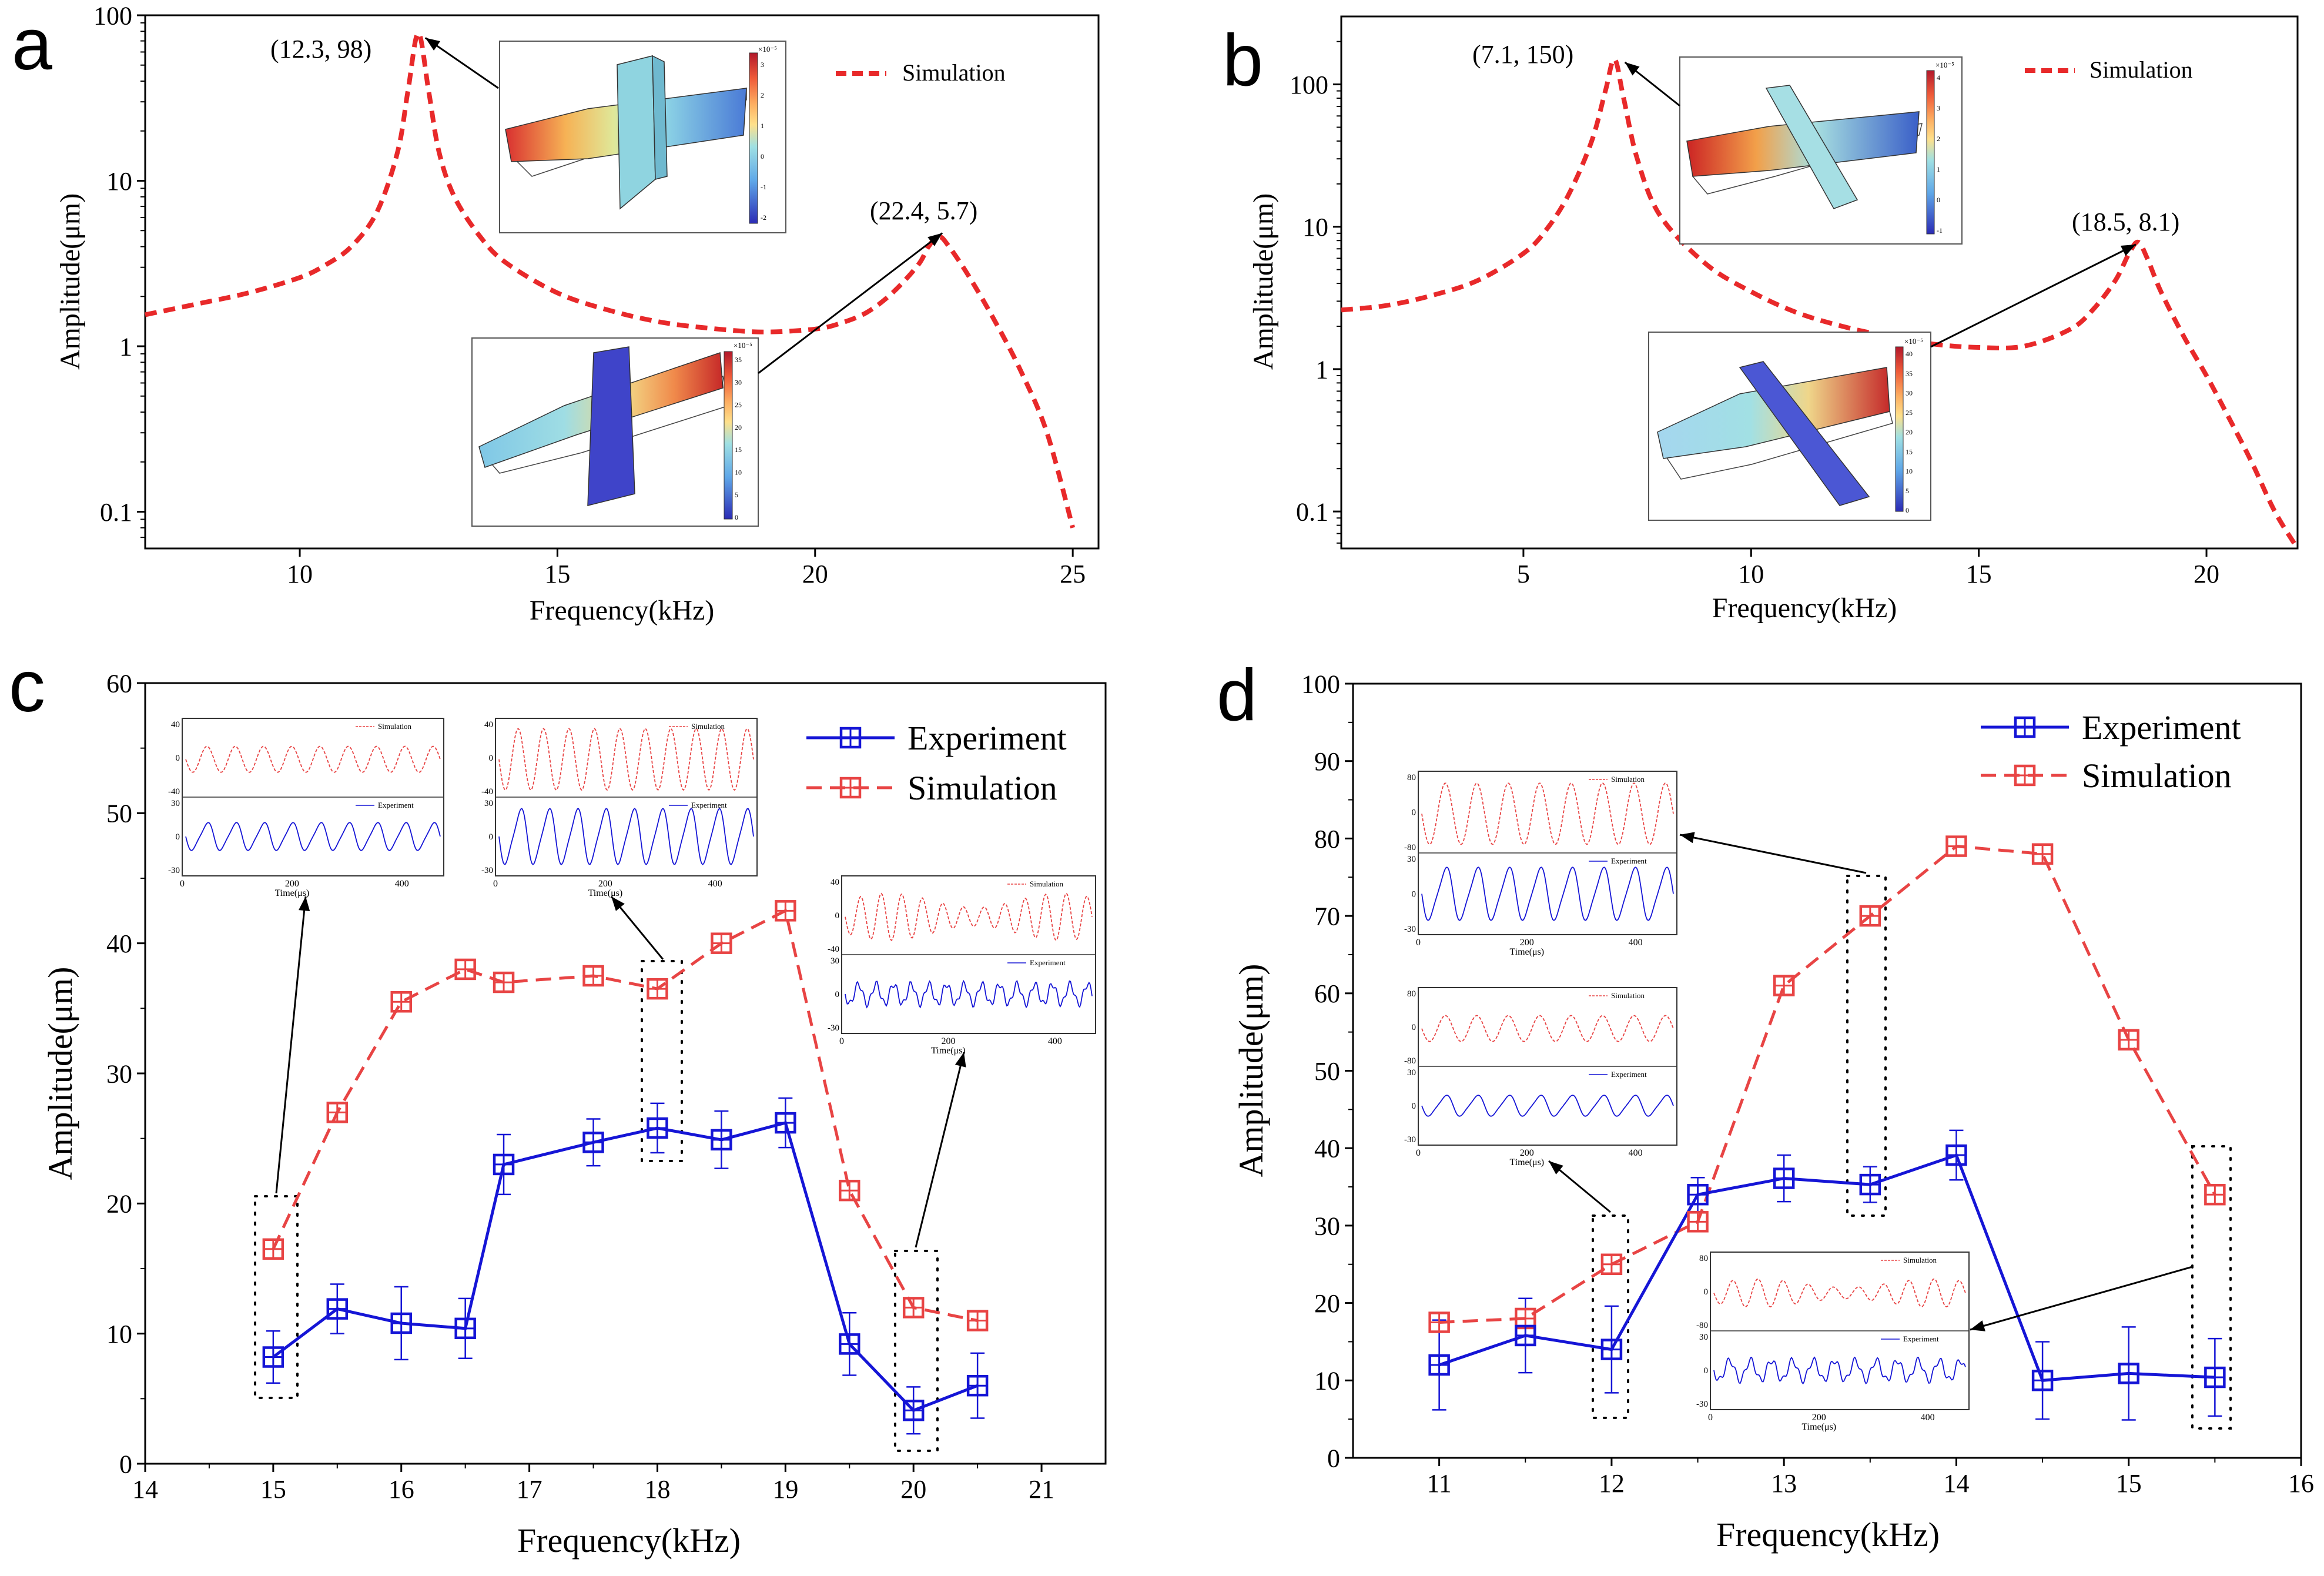  Describe the element at coordinates (1327, 1381) in the screenshot. I see `y-tick-label: 10` at that location.